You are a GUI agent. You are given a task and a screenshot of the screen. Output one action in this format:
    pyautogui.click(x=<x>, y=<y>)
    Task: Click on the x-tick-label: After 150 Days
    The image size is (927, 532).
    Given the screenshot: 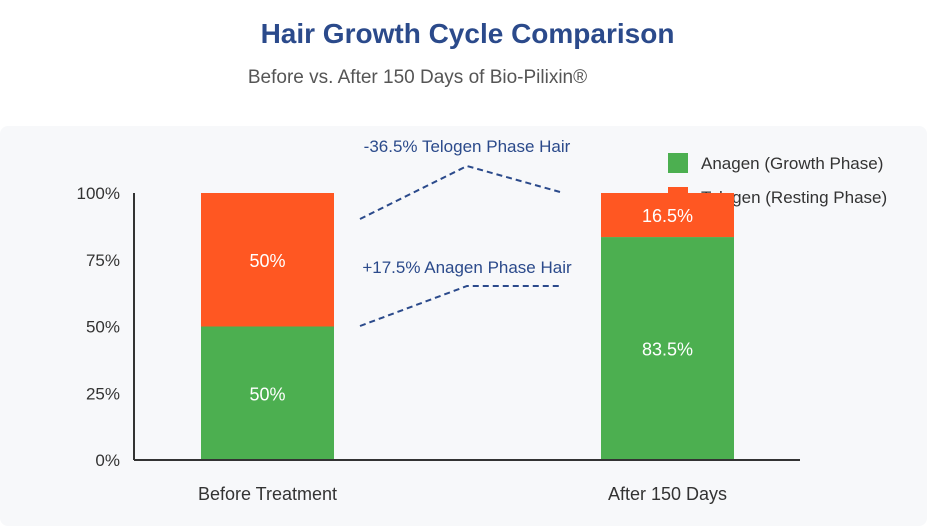 What is the action you would take?
    pyautogui.click(x=667, y=494)
    